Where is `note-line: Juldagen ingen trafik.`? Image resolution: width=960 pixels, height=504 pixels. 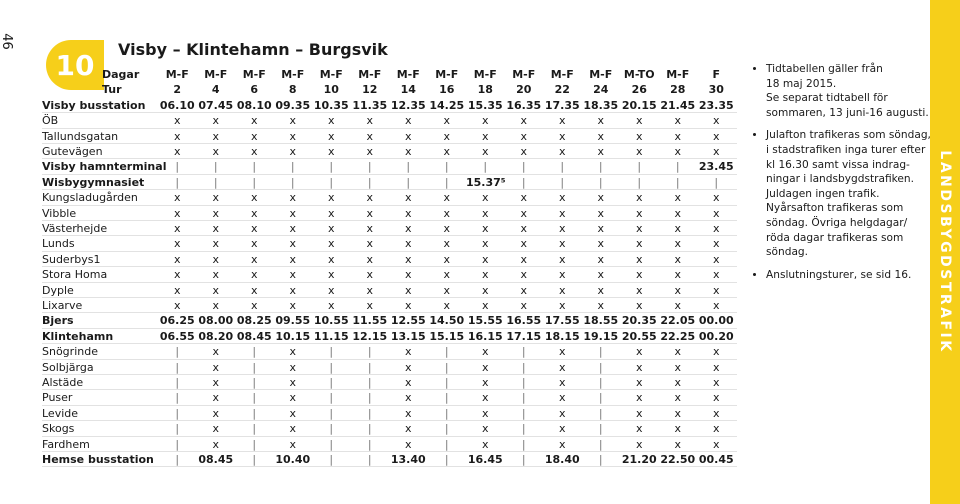
note-line: Juldagen ingen trafik. is located at coordinates (823, 193).